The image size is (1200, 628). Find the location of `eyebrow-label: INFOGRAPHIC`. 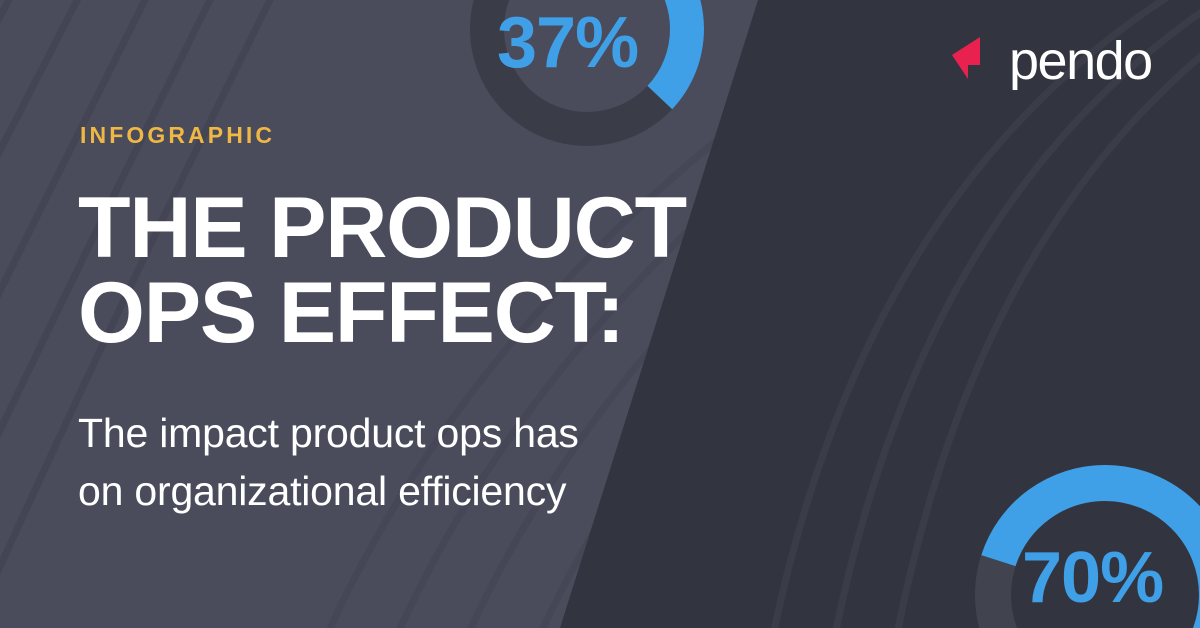

eyebrow-label: INFOGRAPHIC is located at coordinates (178, 135).